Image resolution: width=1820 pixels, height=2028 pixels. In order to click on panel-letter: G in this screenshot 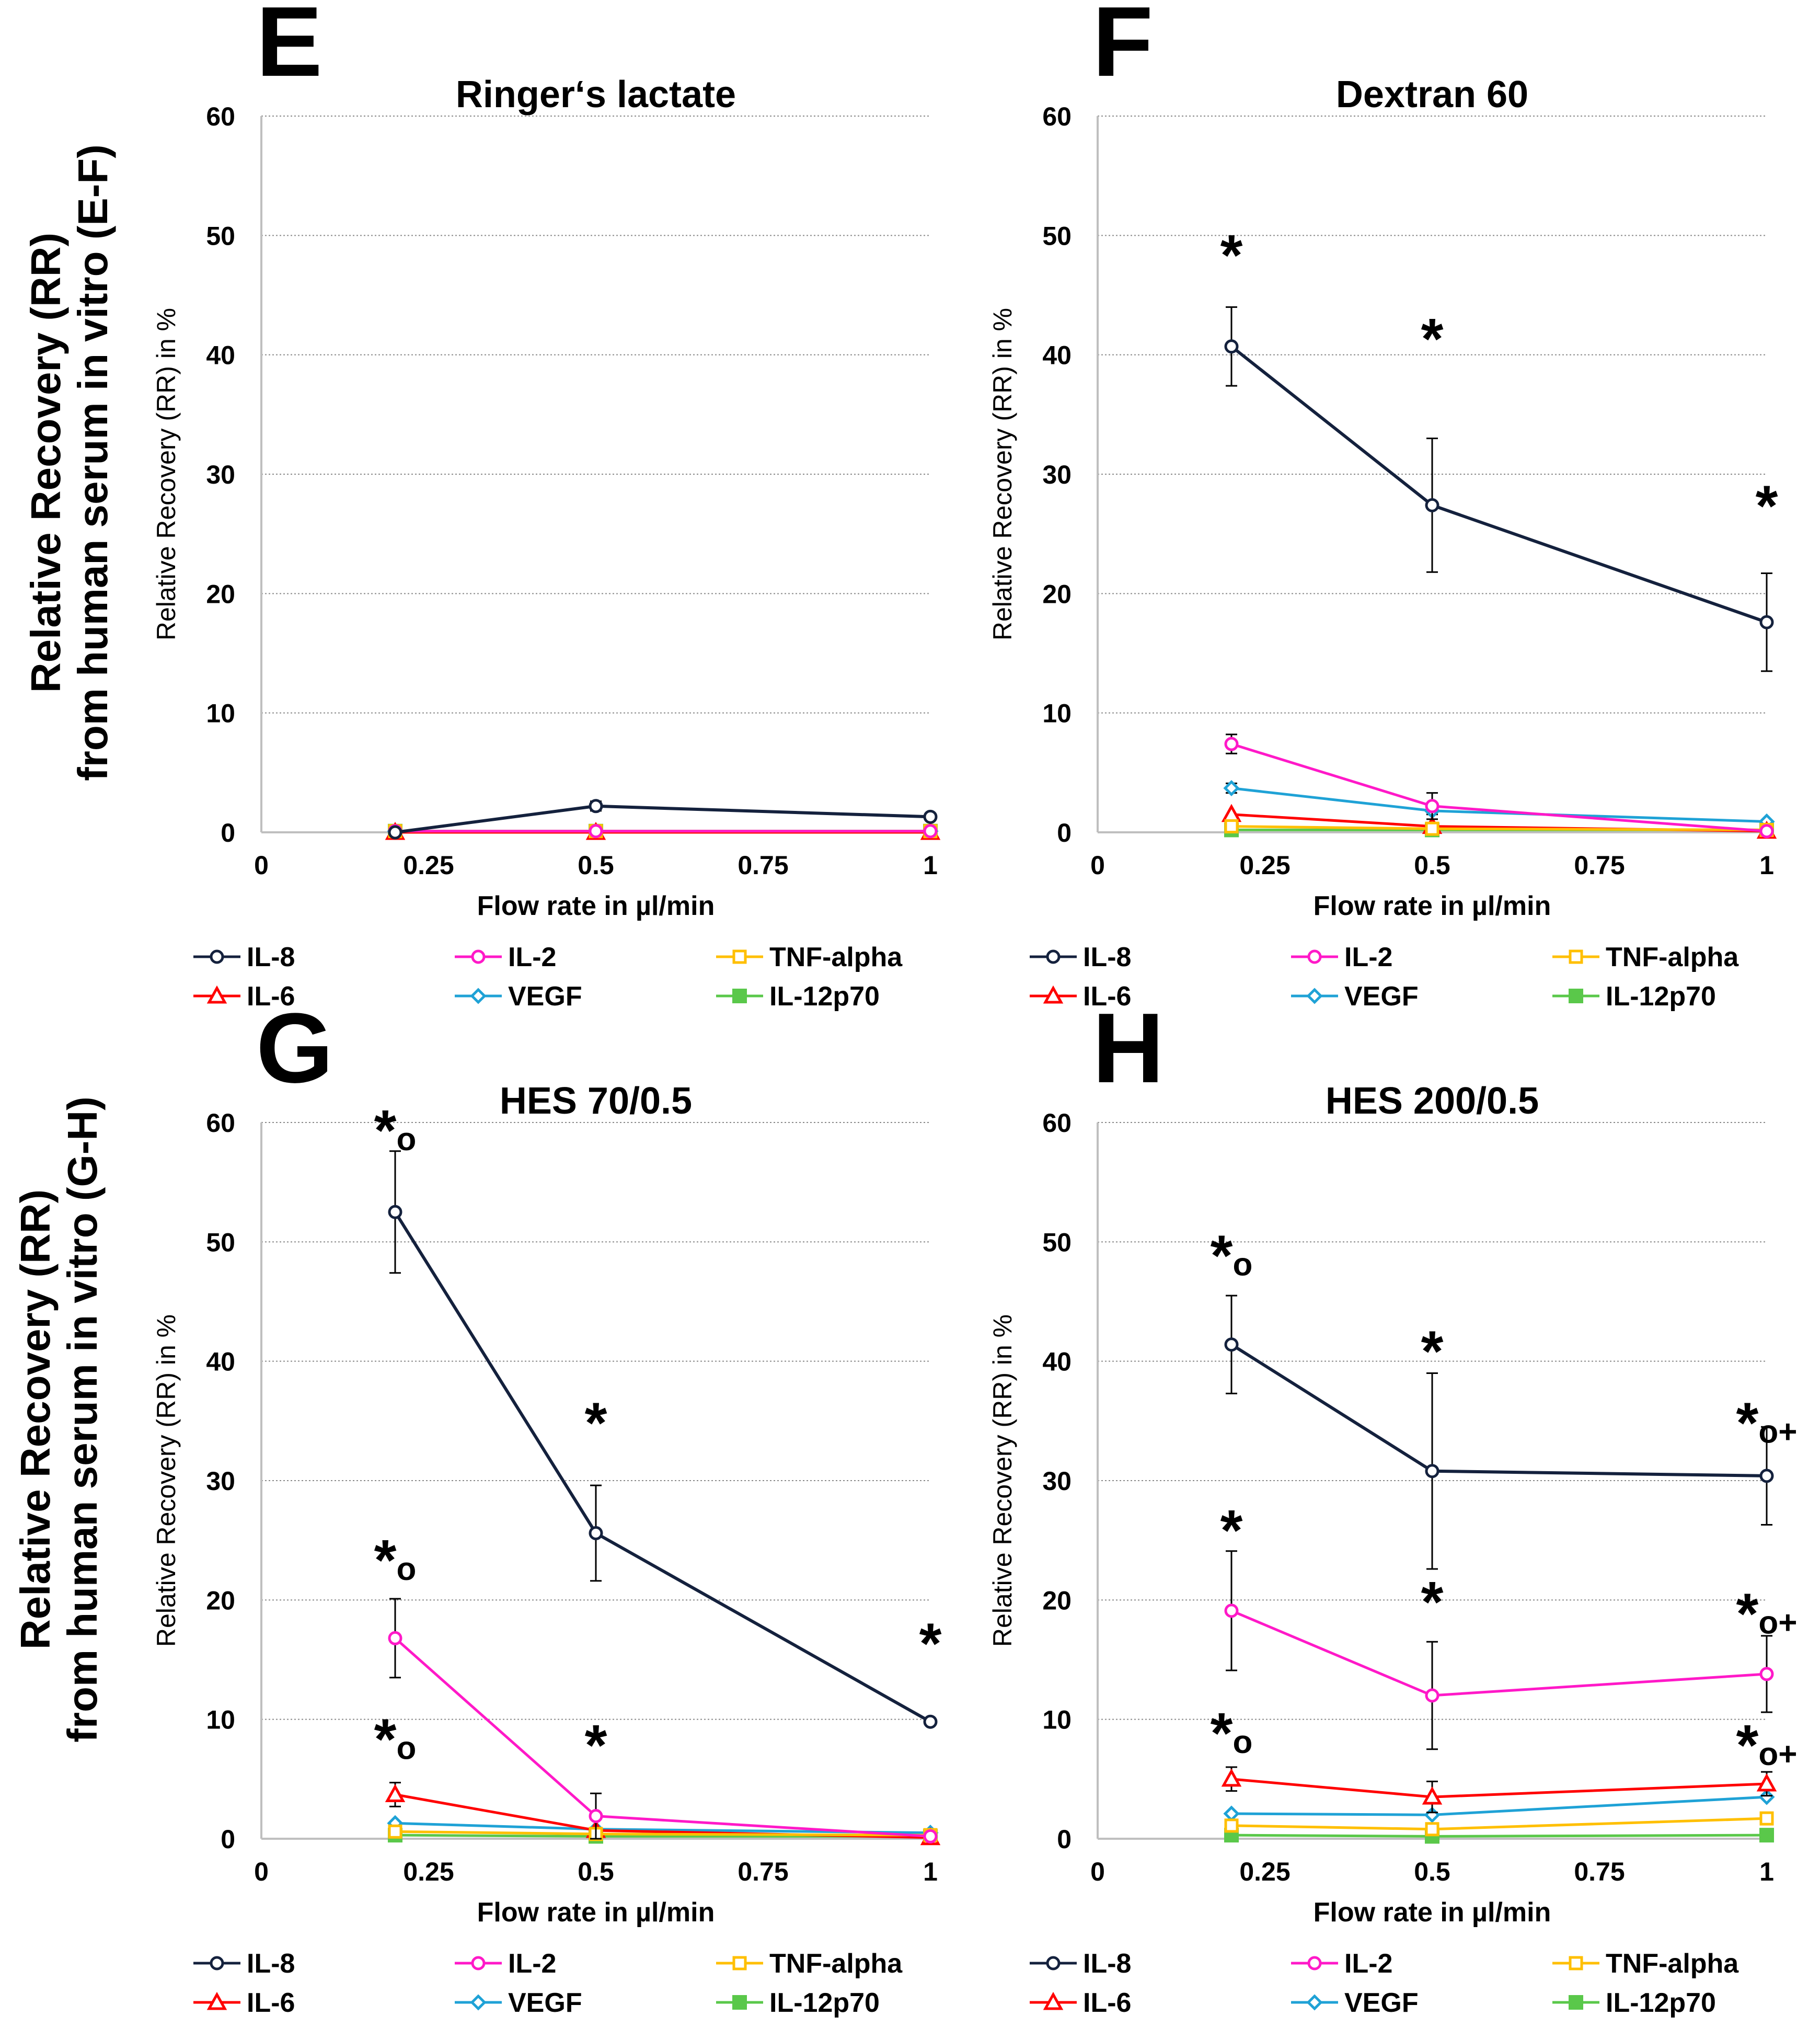, I will do `click(295, 1048)`.